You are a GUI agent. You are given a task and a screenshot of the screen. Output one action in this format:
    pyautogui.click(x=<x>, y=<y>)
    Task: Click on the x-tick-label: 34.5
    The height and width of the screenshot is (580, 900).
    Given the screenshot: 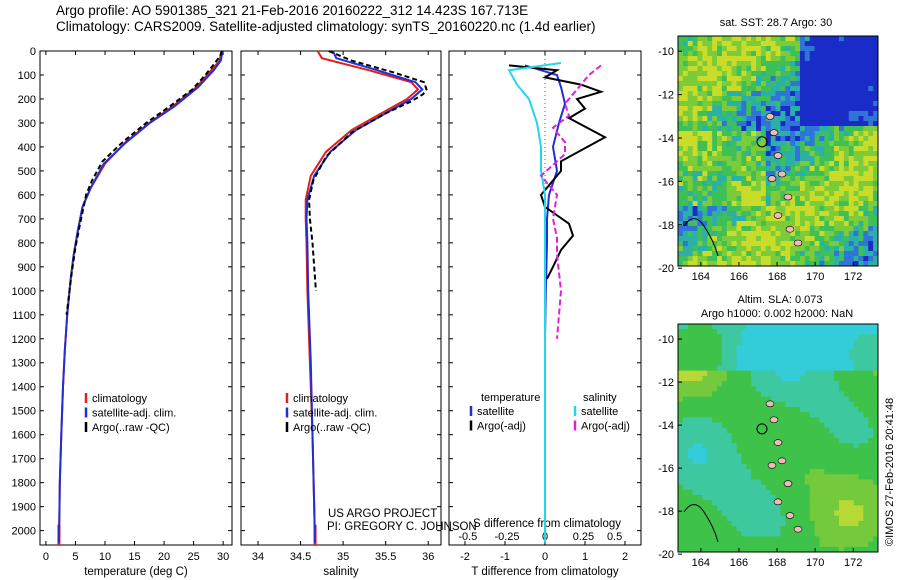 What is the action you would take?
    pyautogui.click(x=300, y=557)
    